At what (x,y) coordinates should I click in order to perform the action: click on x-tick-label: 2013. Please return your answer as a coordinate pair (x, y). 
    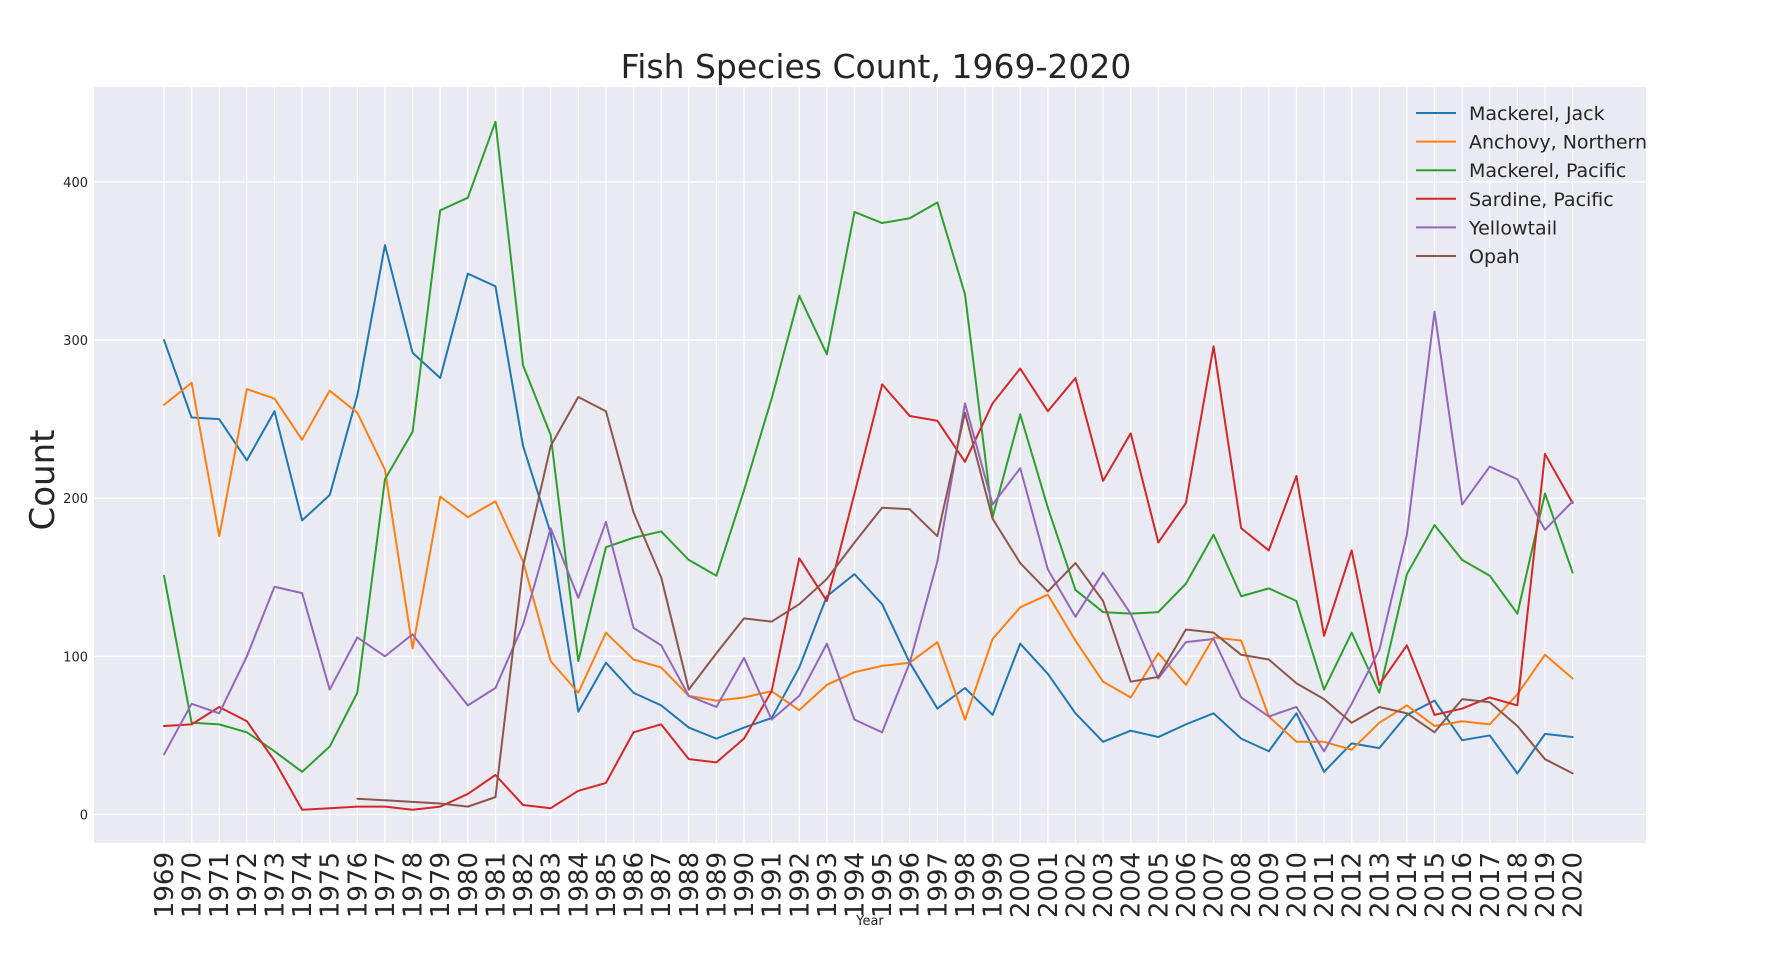
    Looking at the image, I should click on (1380, 885).